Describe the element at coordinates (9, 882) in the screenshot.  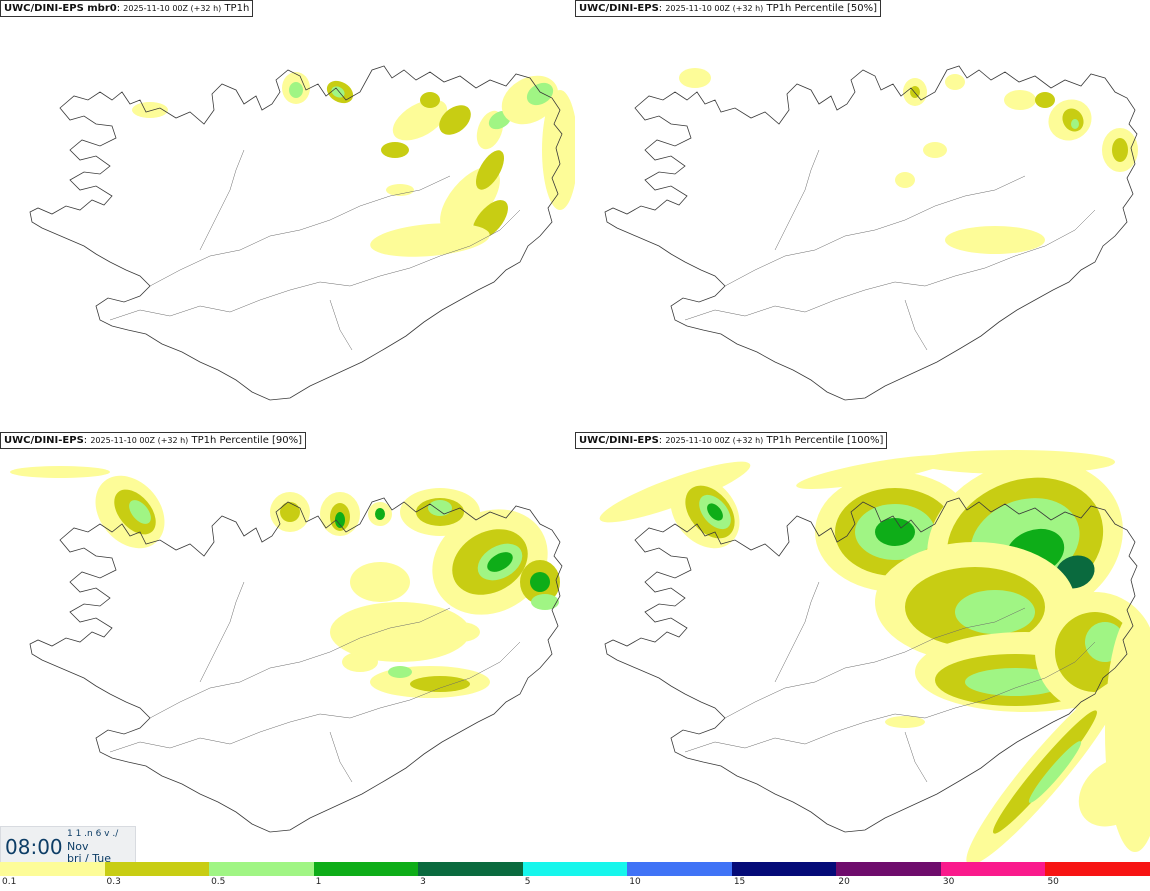
I see `colorbar-tick-label: 0.1` at that location.